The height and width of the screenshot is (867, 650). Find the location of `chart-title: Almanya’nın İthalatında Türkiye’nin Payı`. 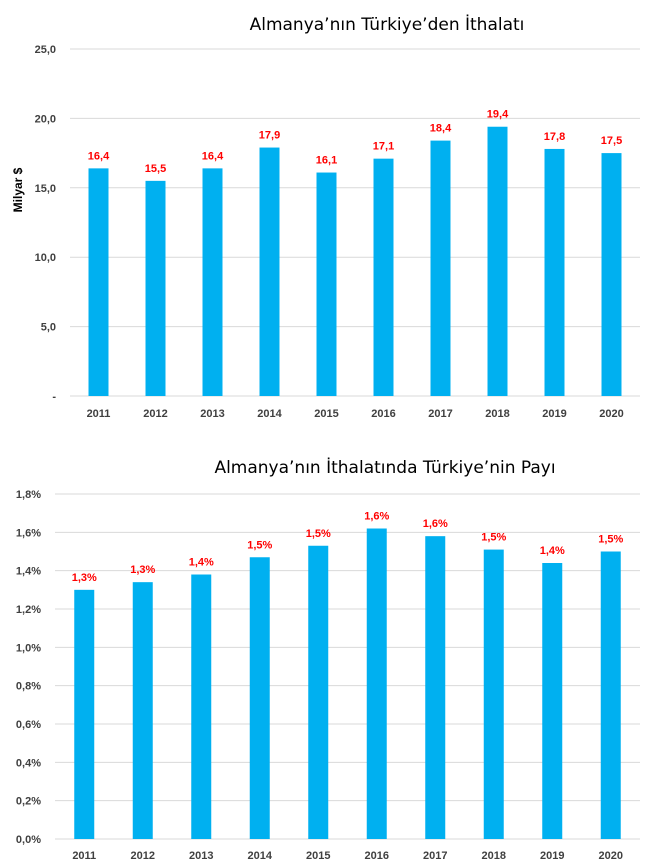

chart-title: Almanya’nın İthalatında Türkiye’nin Payı is located at coordinates (384, 467).